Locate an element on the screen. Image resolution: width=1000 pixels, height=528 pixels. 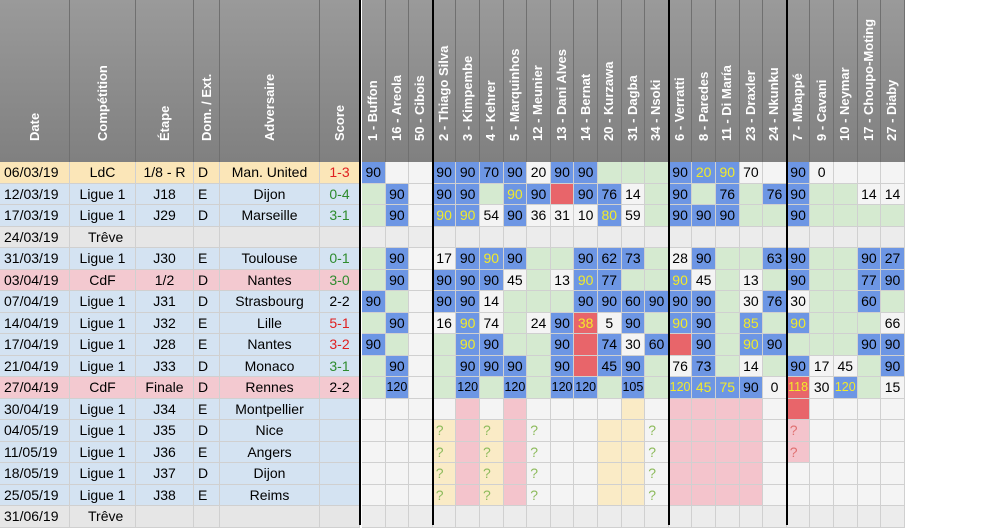
cell-date: 24/03/19 is located at coordinates (35, 237).